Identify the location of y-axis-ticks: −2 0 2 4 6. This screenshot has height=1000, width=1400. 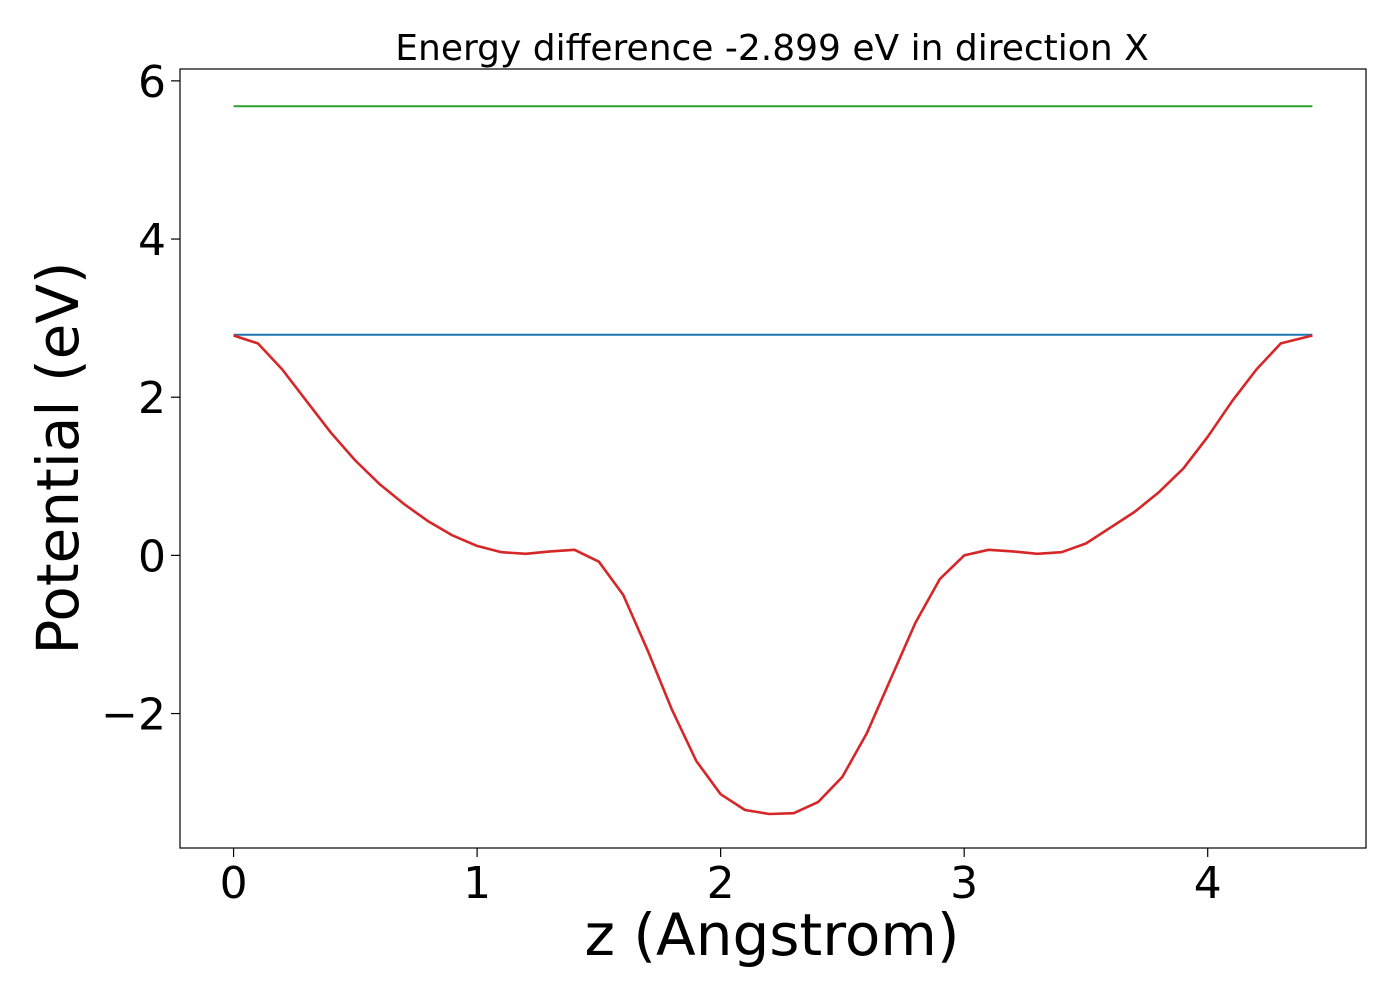
(140, 399).